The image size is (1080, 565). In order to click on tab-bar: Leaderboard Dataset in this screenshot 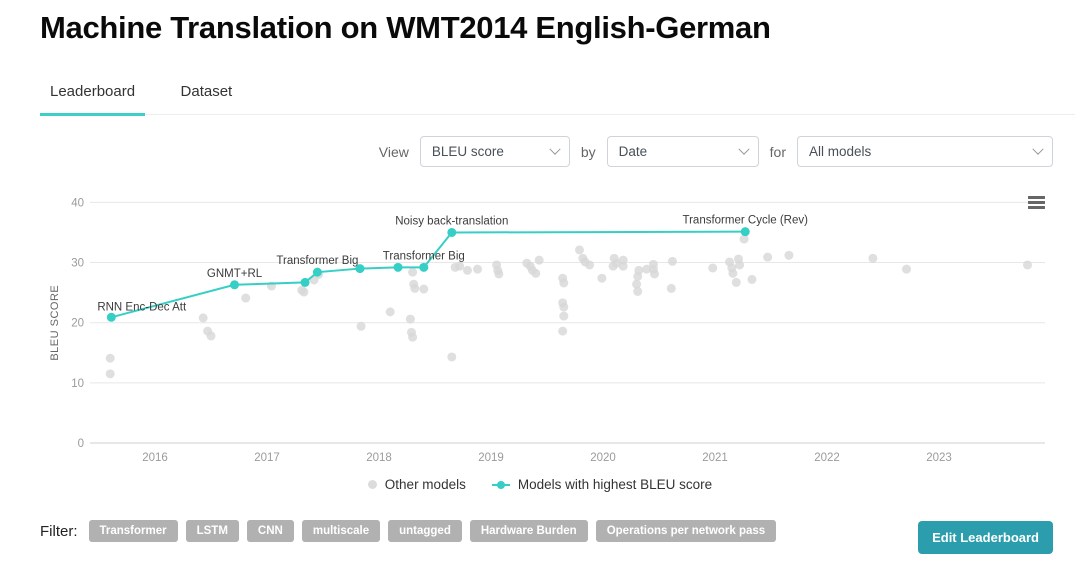, I will do `click(557, 95)`.